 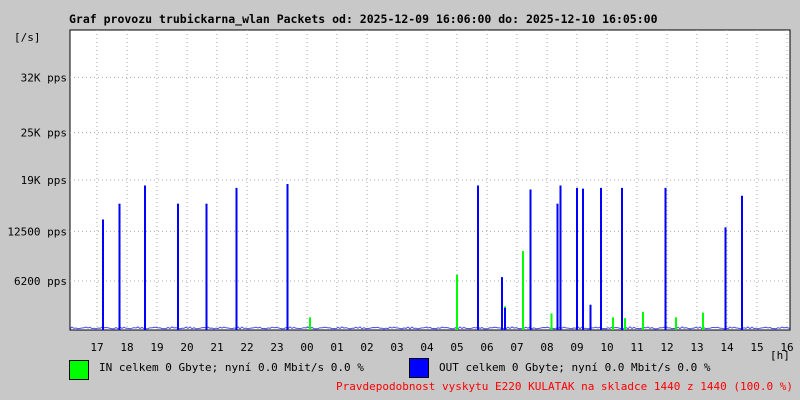 I want to click on x-tick-label: 03, so click(x=396, y=347).